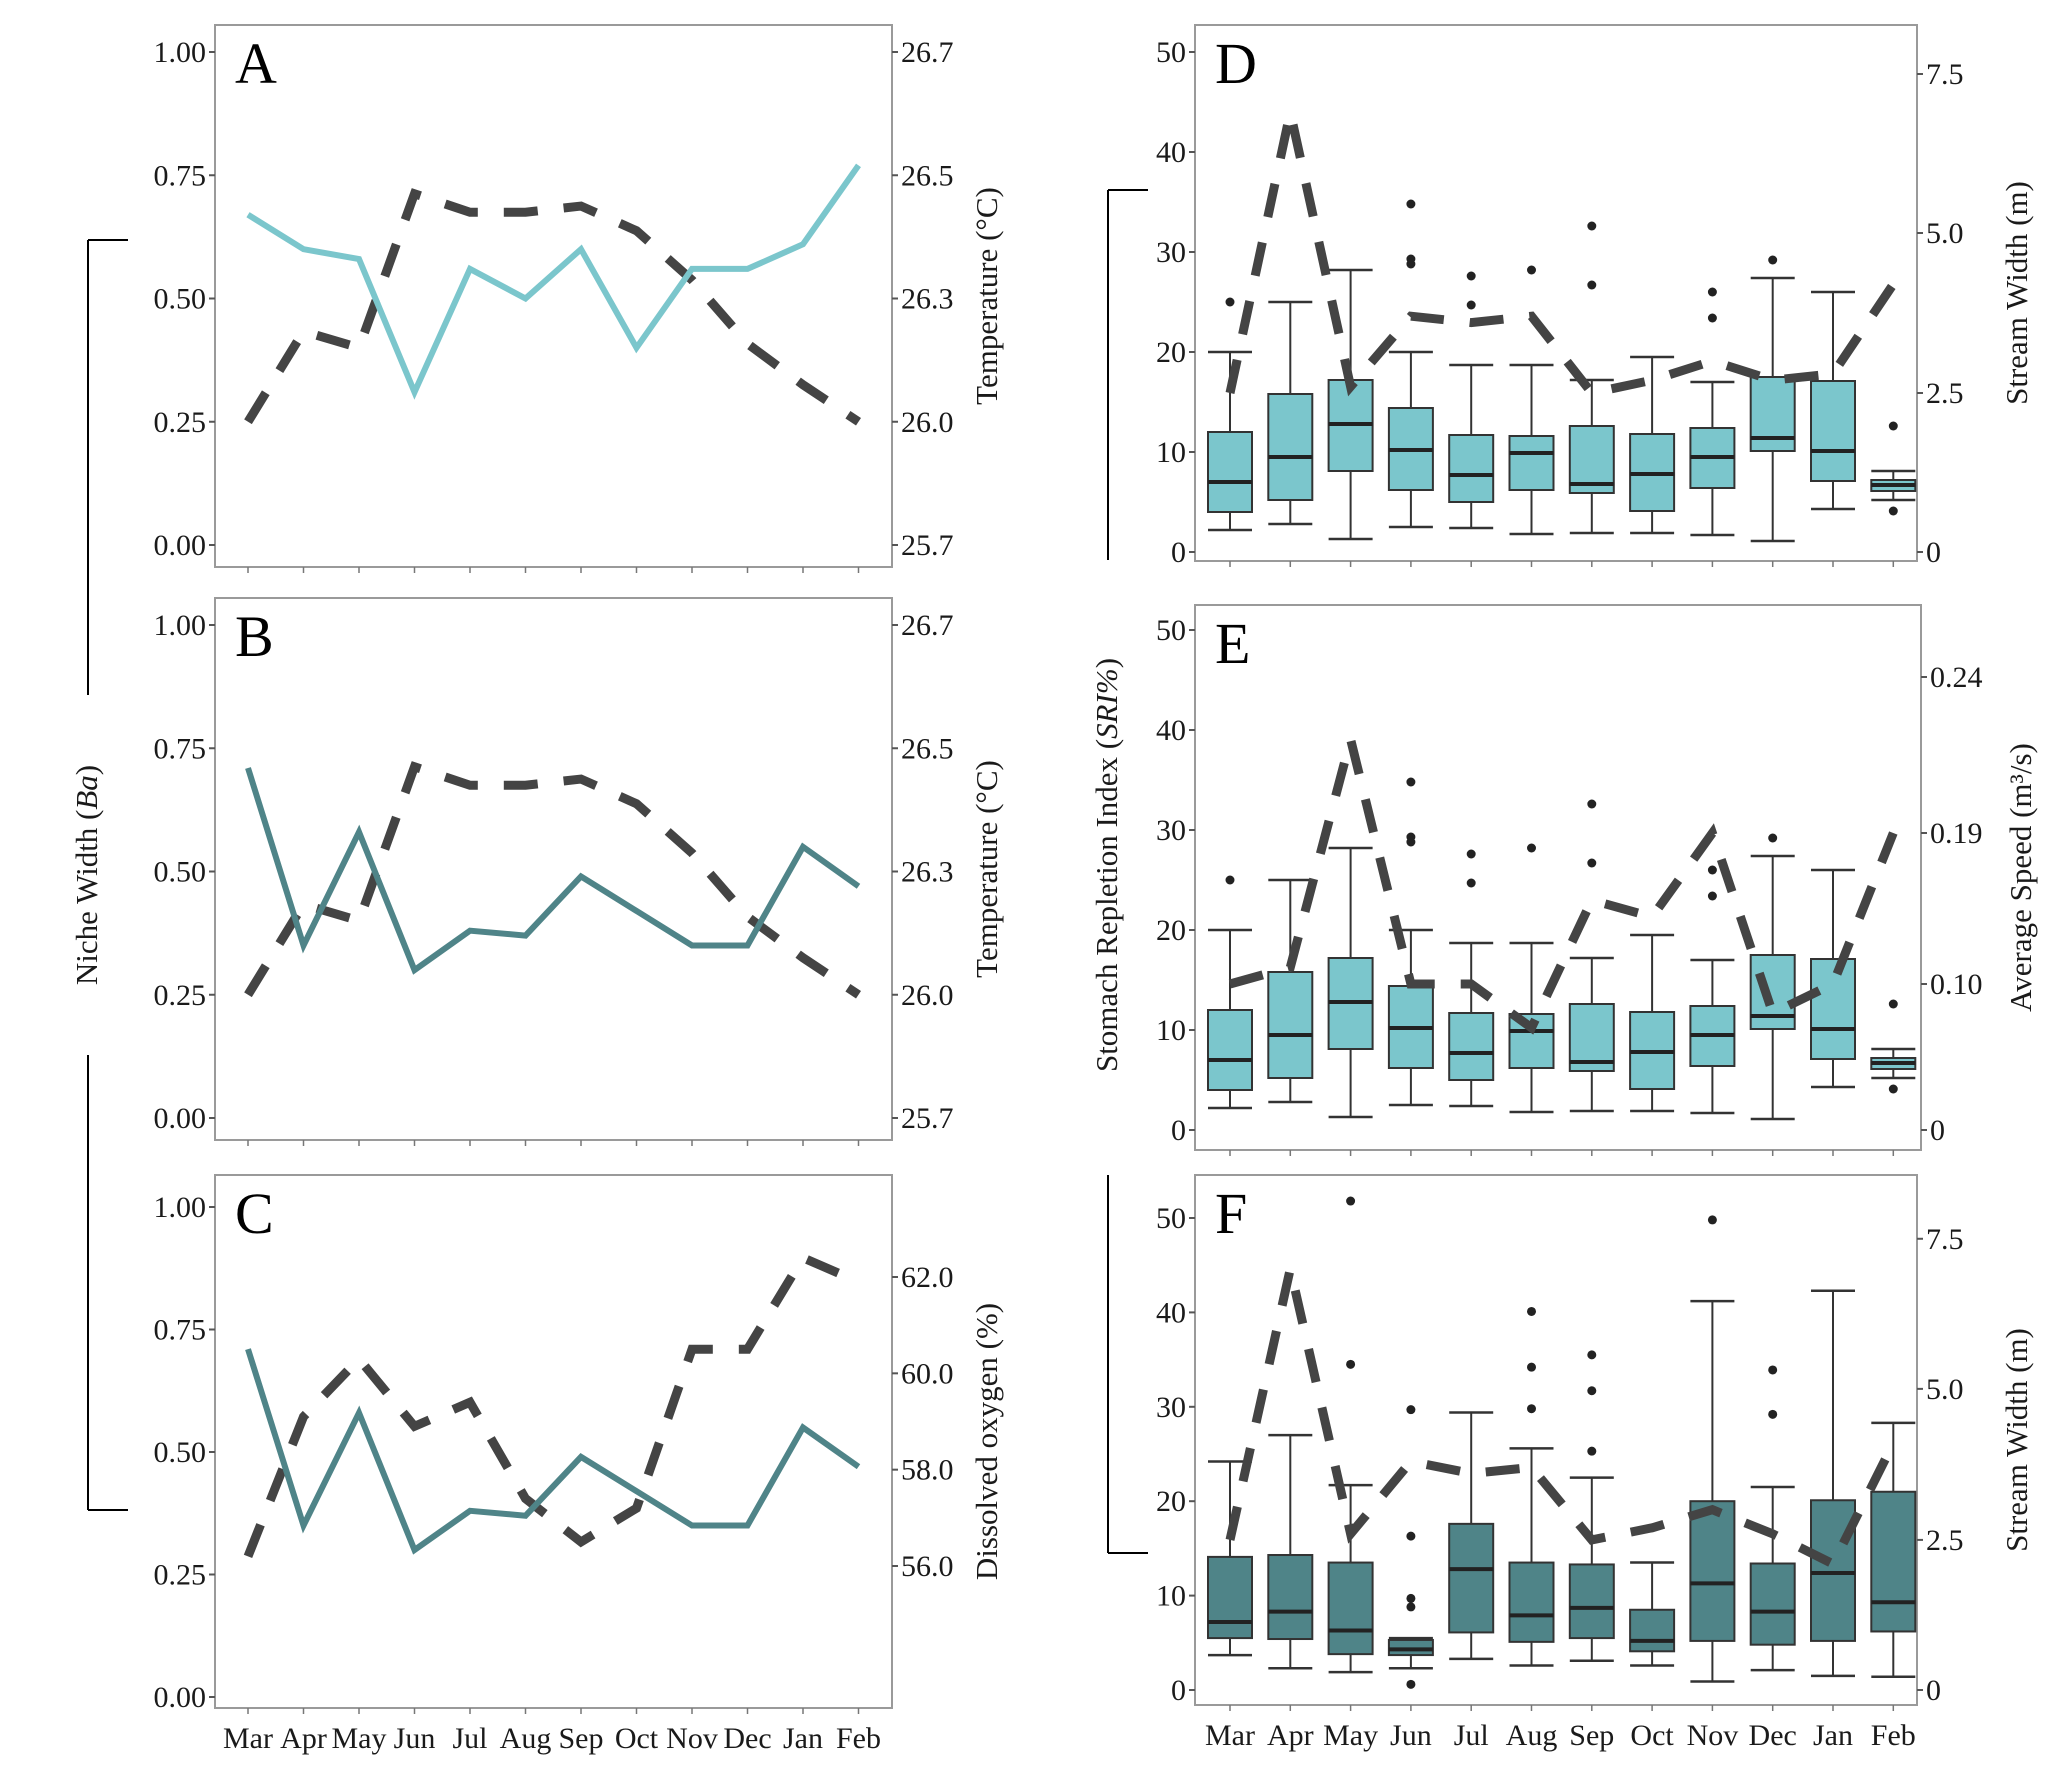 The width and height of the screenshot is (2067, 1772). Describe the element at coordinates (1956, 677) in the screenshot. I see `right-tick-label: 0.24` at that location.